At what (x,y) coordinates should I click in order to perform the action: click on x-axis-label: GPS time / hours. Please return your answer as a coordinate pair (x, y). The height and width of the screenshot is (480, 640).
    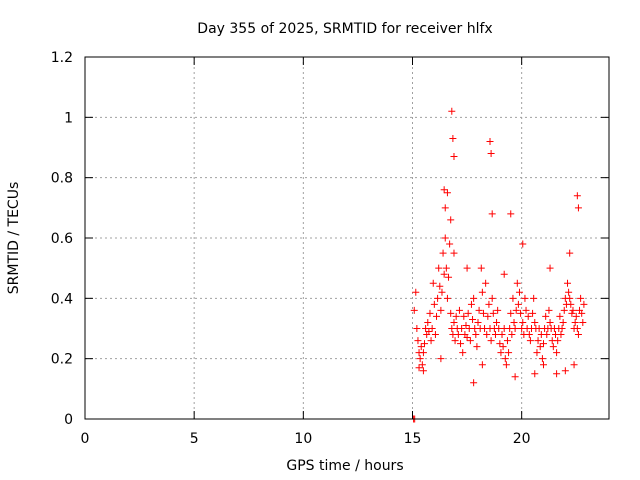
    Looking at the image, I should click on (344, 466).